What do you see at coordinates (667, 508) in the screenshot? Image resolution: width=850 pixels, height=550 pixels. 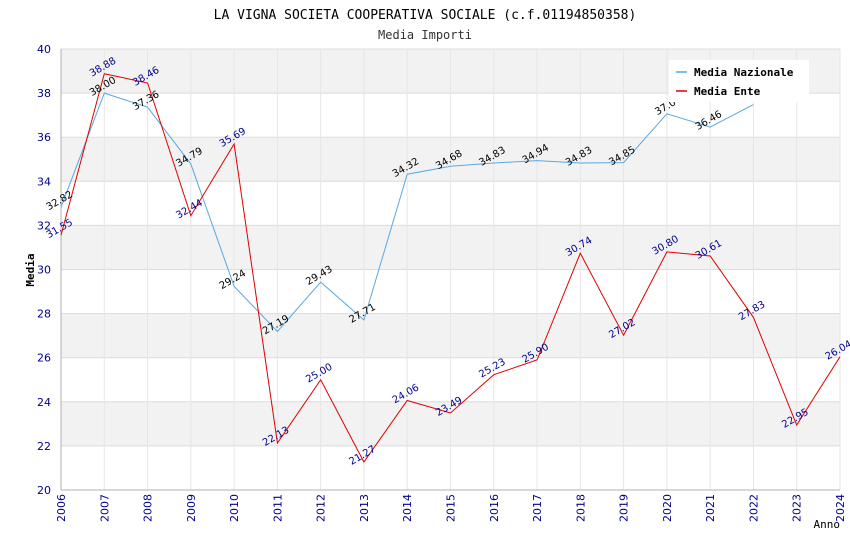 I see `x-tick-label: 2020` at bounding box center [667, 508].